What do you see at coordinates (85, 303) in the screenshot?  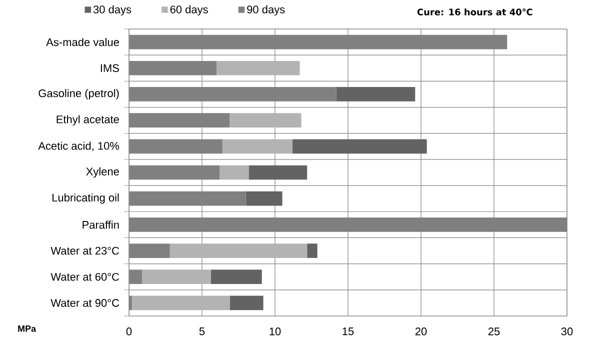 I see `y-tick-label: Water at 90°C` at bounding box center [85, 303].